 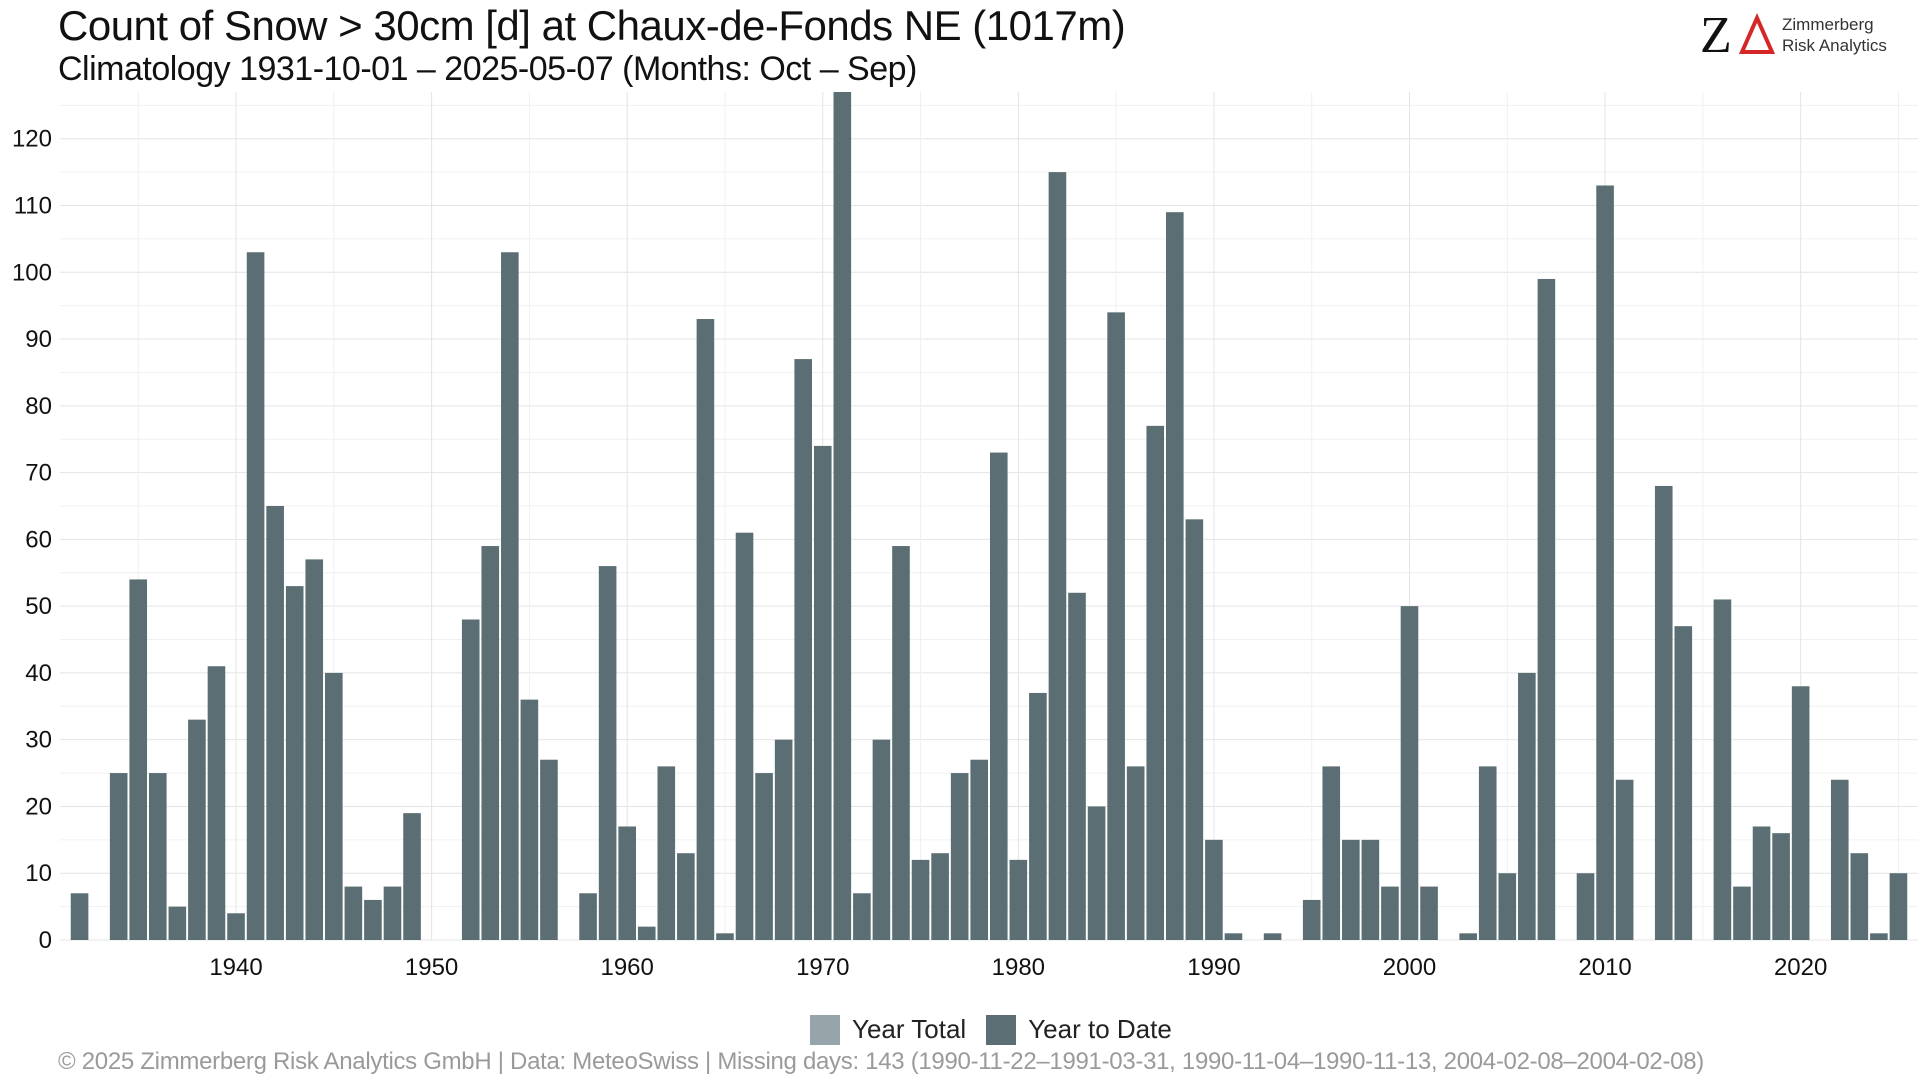 I want to click on x-tick-label: 1970, so click(x=822, y=967).